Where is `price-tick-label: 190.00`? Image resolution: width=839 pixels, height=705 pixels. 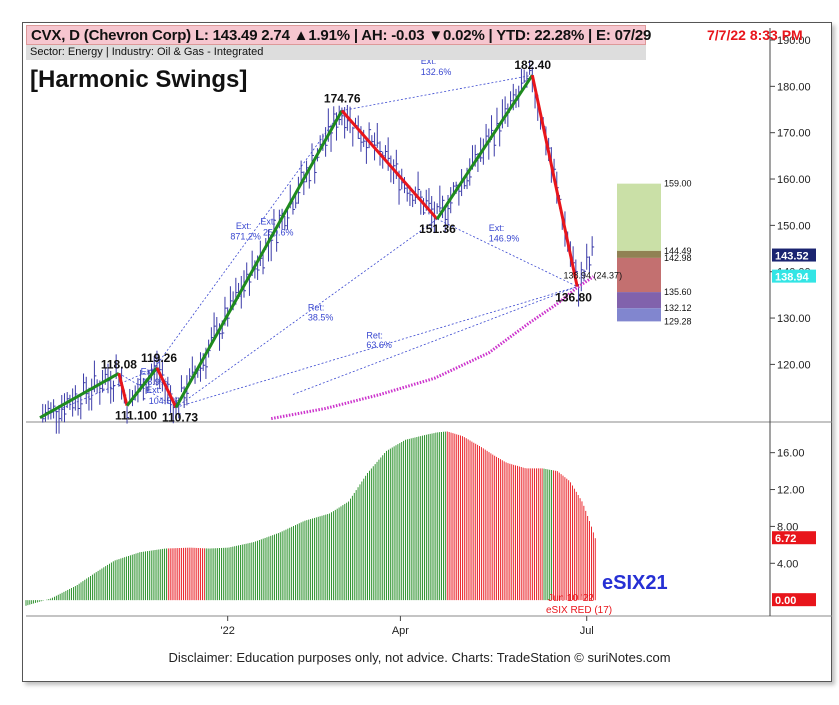 price-tick-label: 190.00 is located at coordinates (794, 41).